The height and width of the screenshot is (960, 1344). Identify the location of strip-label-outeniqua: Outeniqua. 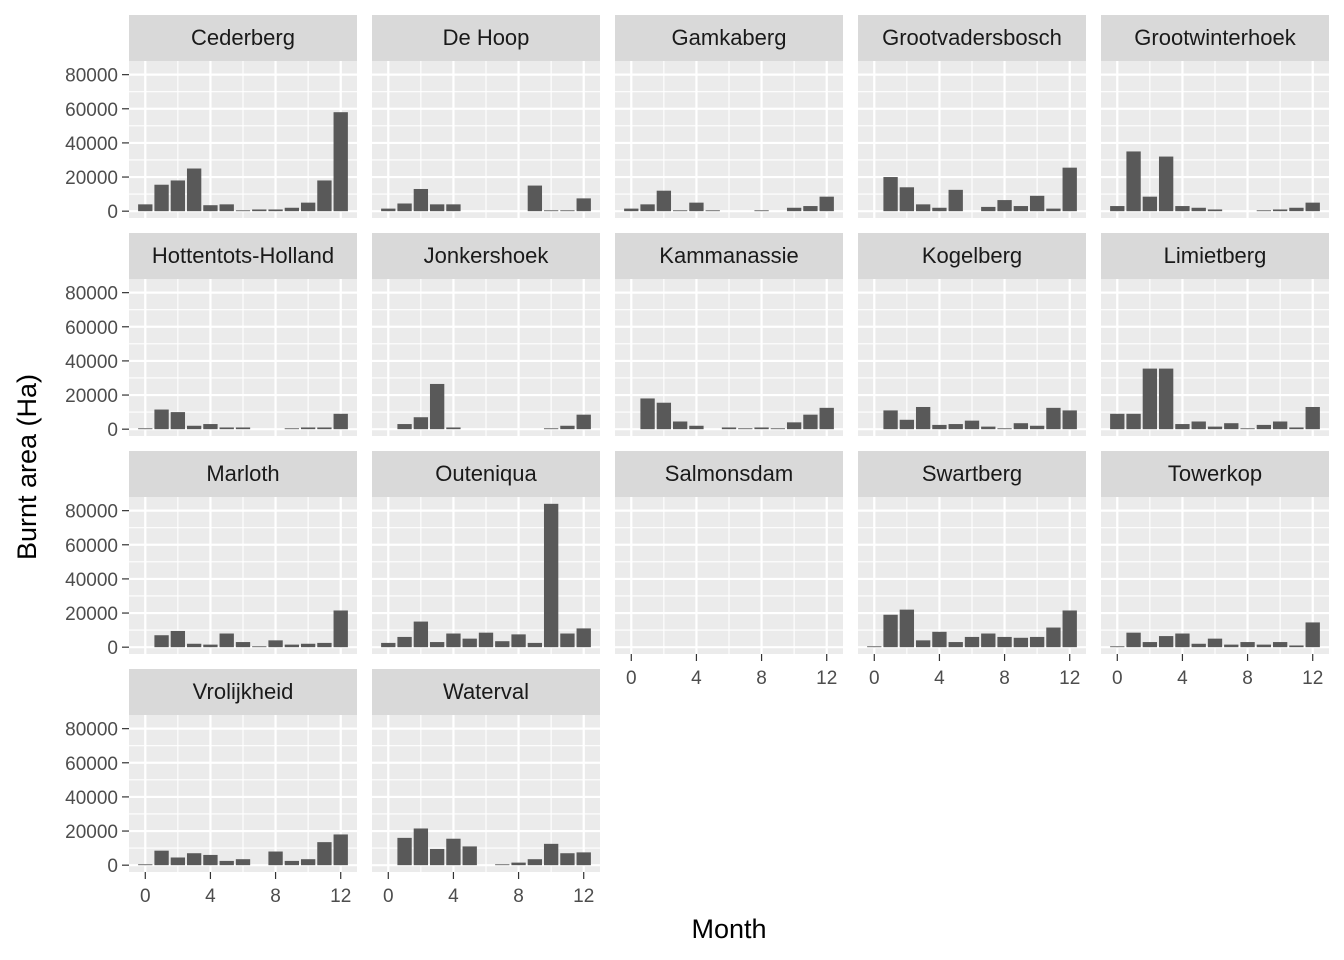
(486, 473).